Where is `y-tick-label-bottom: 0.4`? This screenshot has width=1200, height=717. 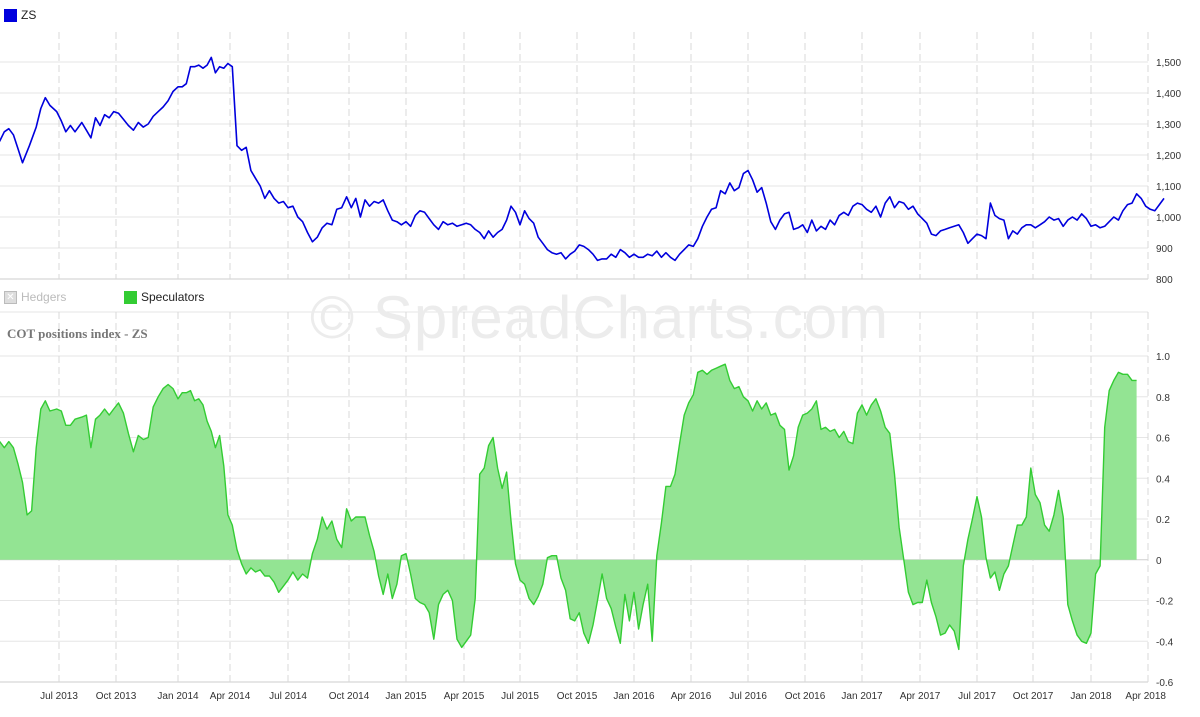 y-tick-label-bottom: 0.4 is located at coordinates (1163, 479).